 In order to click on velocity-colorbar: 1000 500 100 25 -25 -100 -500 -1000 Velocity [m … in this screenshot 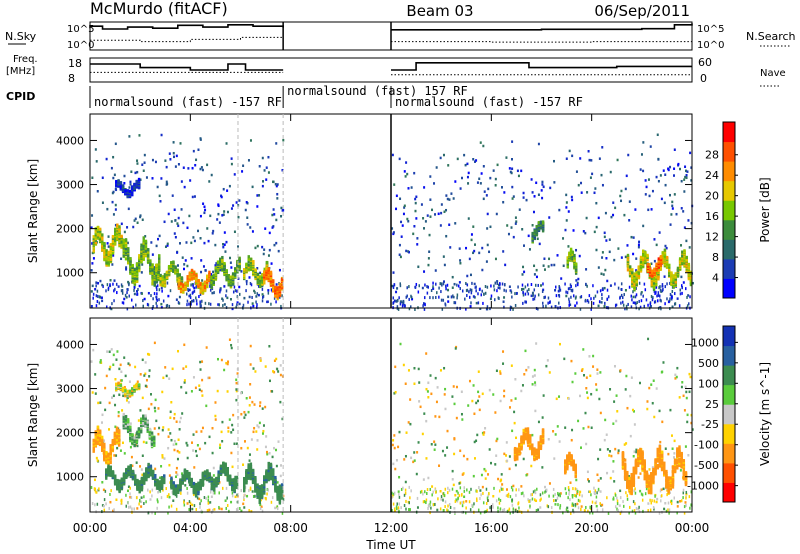, I will do `click(729, 414)`.